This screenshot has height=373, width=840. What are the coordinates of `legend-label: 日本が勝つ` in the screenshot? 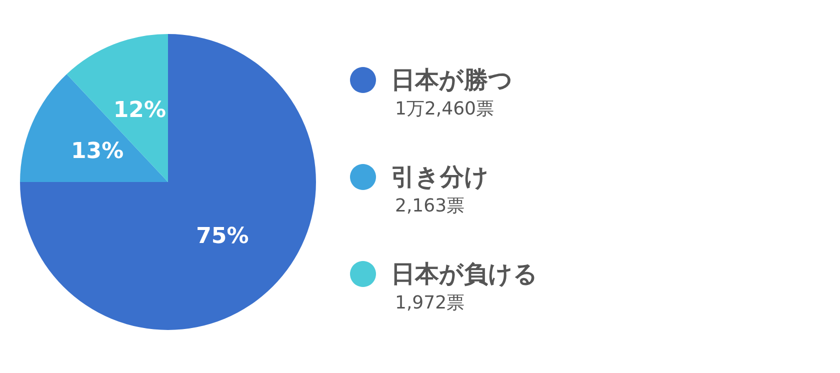 It's located at (452, 80).